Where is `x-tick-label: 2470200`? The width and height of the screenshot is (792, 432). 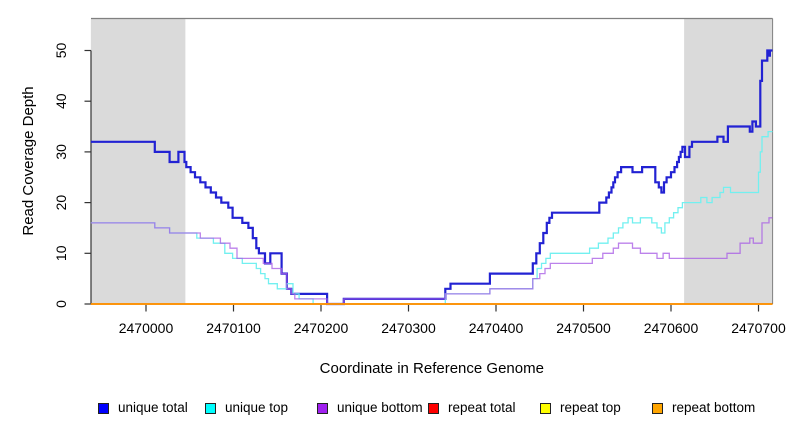
x-tick-label: 2470200 is located at coordinates (321, 328).